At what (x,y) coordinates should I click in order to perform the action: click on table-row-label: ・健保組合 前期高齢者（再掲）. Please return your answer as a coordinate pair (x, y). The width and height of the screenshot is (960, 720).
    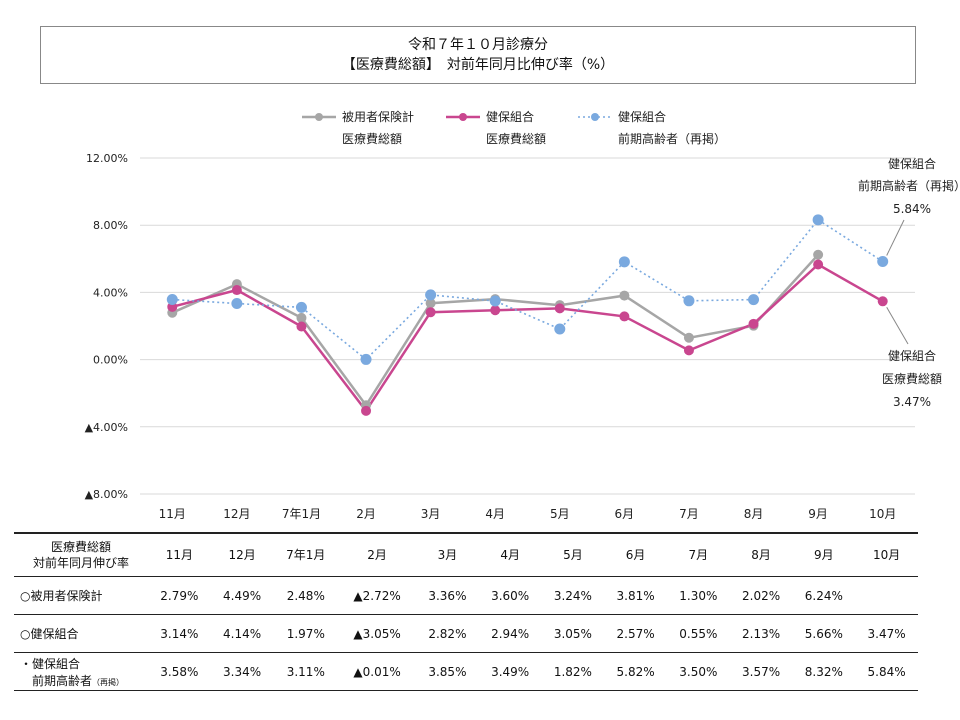
    Looking at the image, I should click on (81, 671).